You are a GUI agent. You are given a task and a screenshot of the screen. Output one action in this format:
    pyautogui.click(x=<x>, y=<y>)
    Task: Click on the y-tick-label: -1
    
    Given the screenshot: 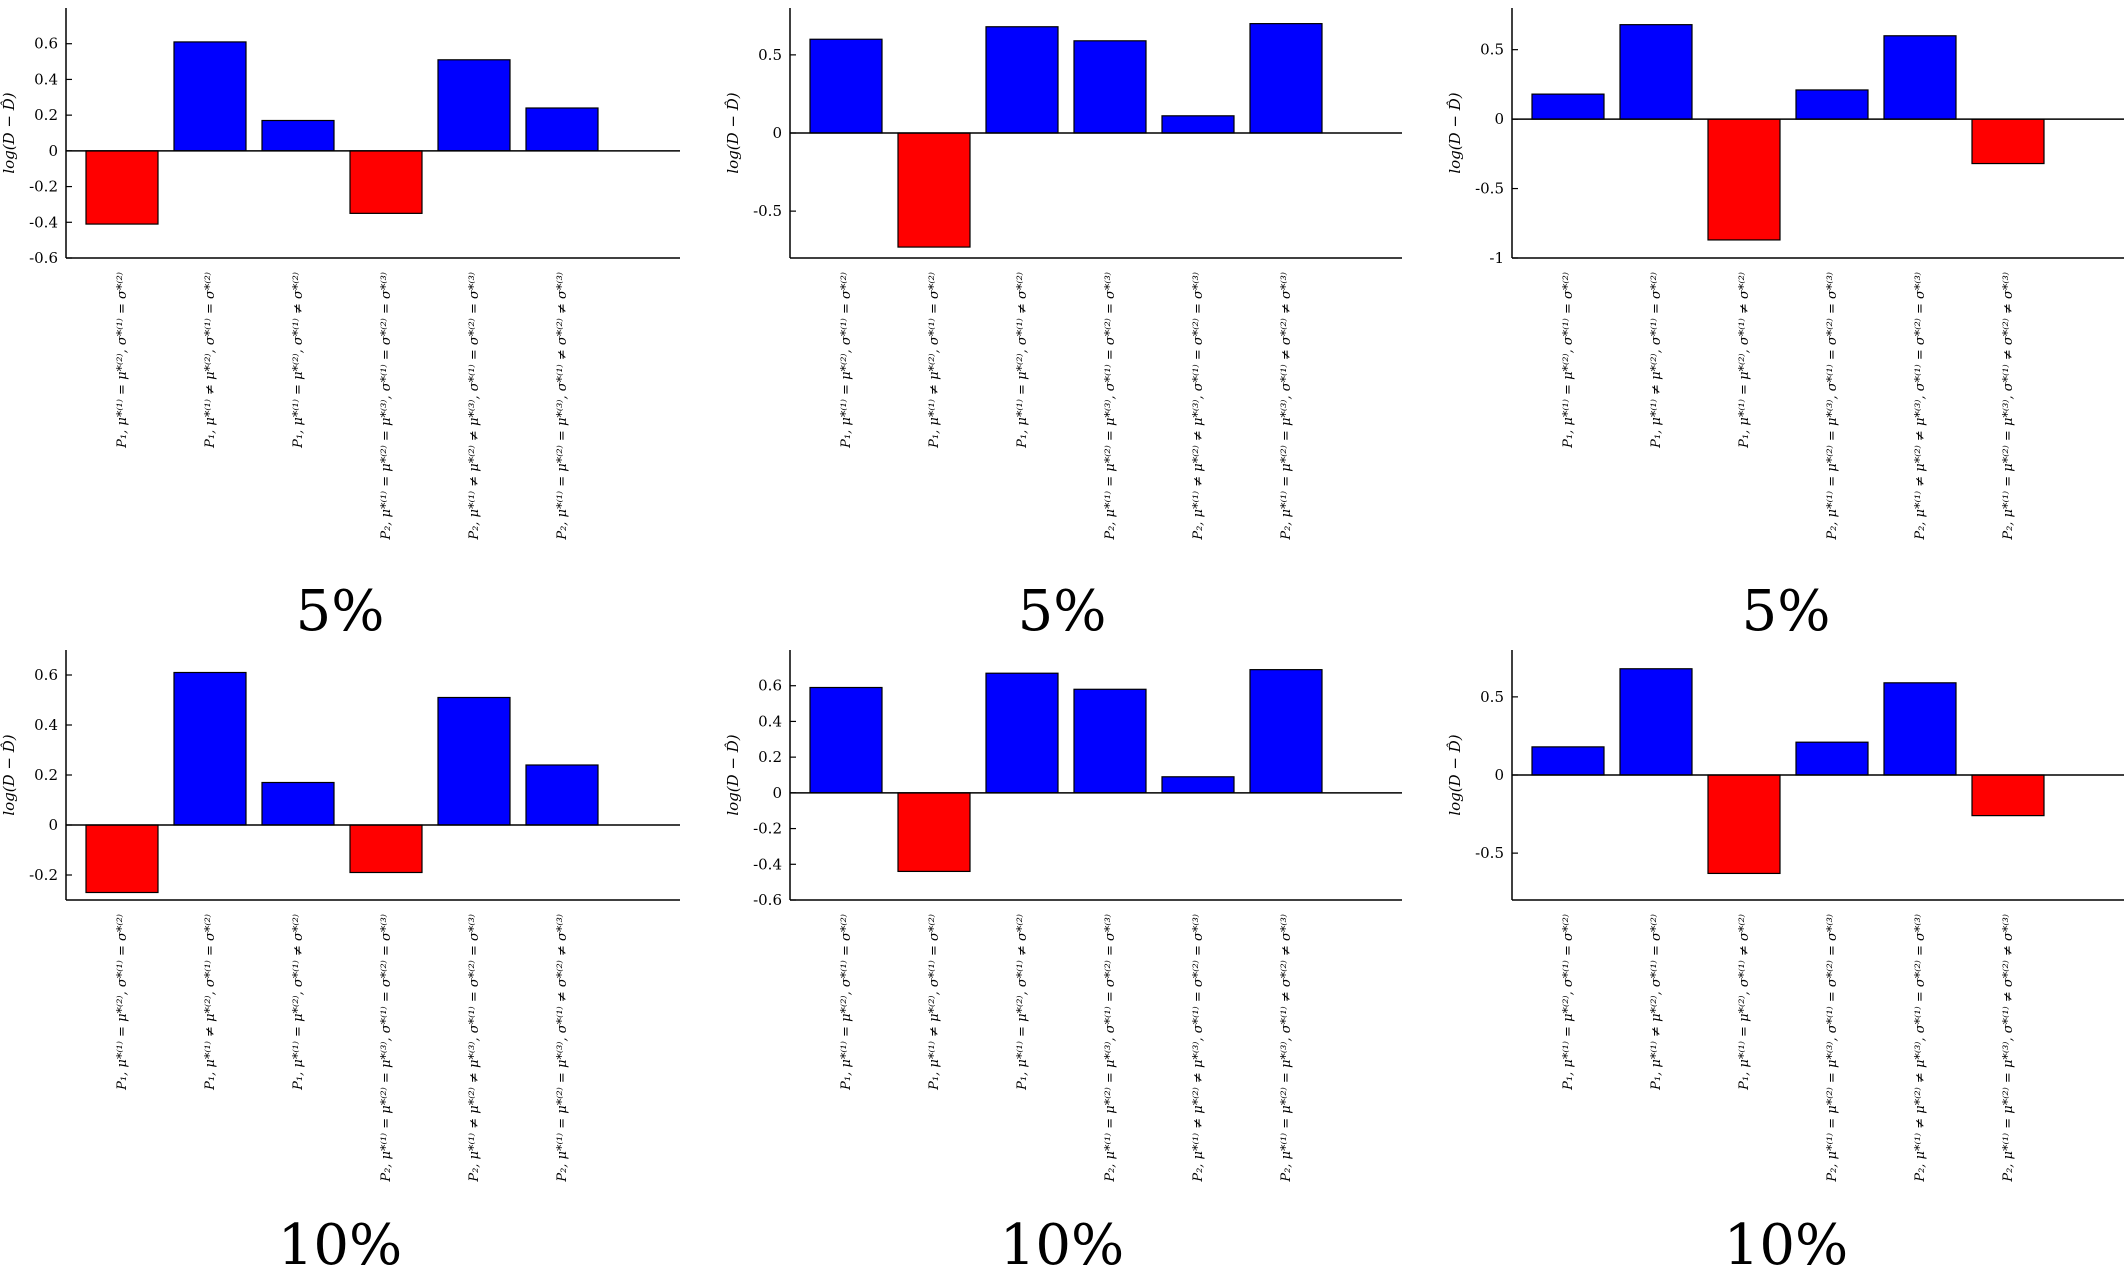 What is the action you would take?
    pyautogui.click(x=1496, y=258)
    